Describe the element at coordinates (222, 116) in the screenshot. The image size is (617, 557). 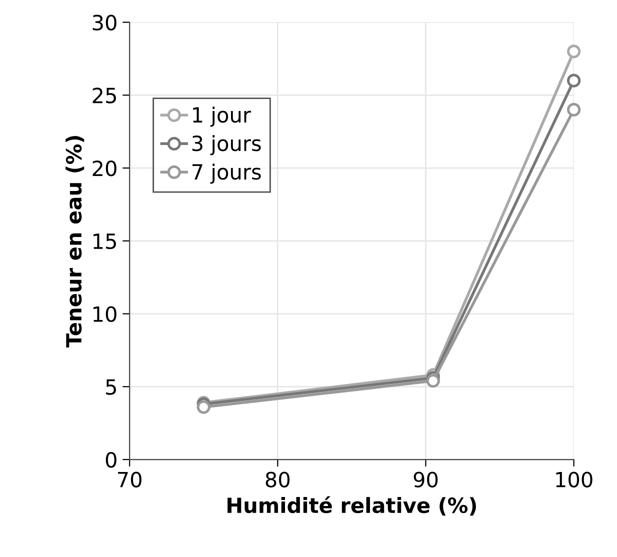
I see `legend-label: 1 jour` at that location.